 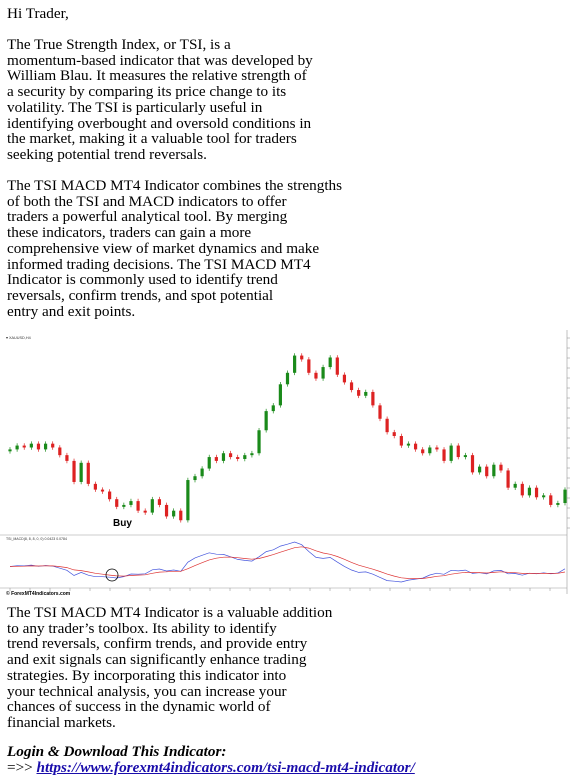 I want to click on signal-line, so click(x=287, y=562).